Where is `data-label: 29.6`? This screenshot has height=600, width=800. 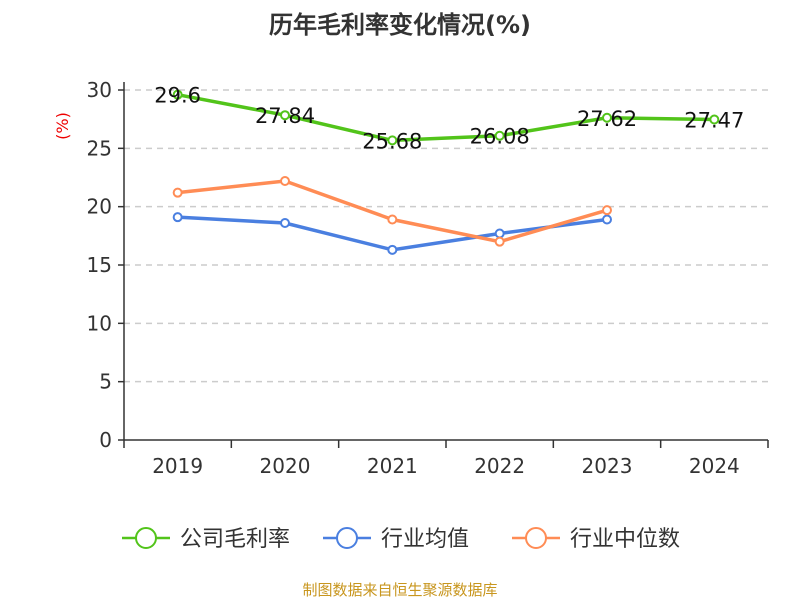
data-label: 29.6 is located at coordinates (177, 96).